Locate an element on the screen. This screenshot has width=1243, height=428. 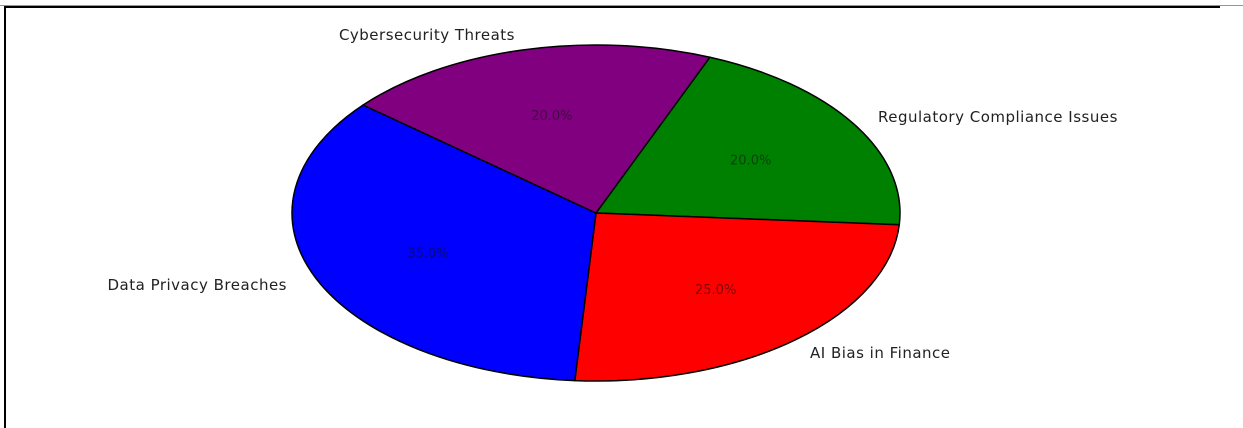
pie-slice-regulatory-compliance-issues is located at coordinates (747, 141).